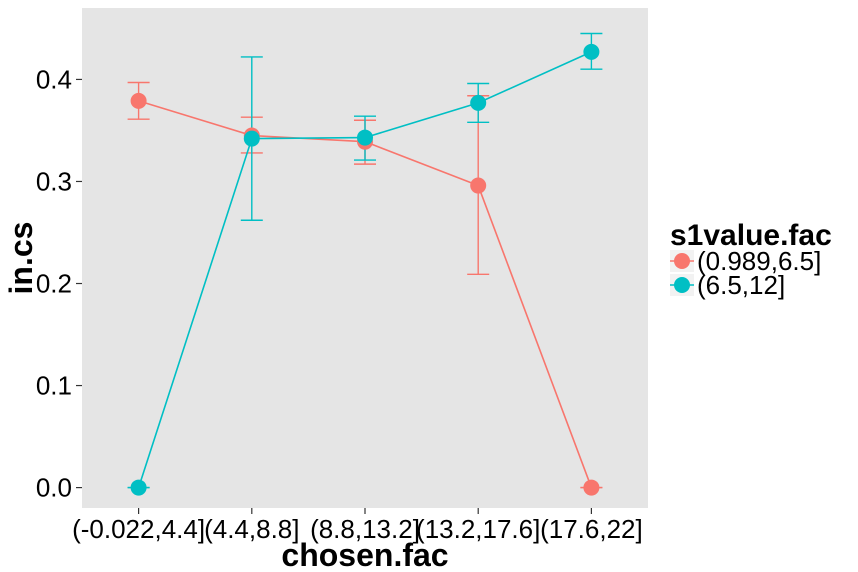 The image size is (858, 572). I want to click on x-tick-label: (13.2,17.6], so click(478, 529).